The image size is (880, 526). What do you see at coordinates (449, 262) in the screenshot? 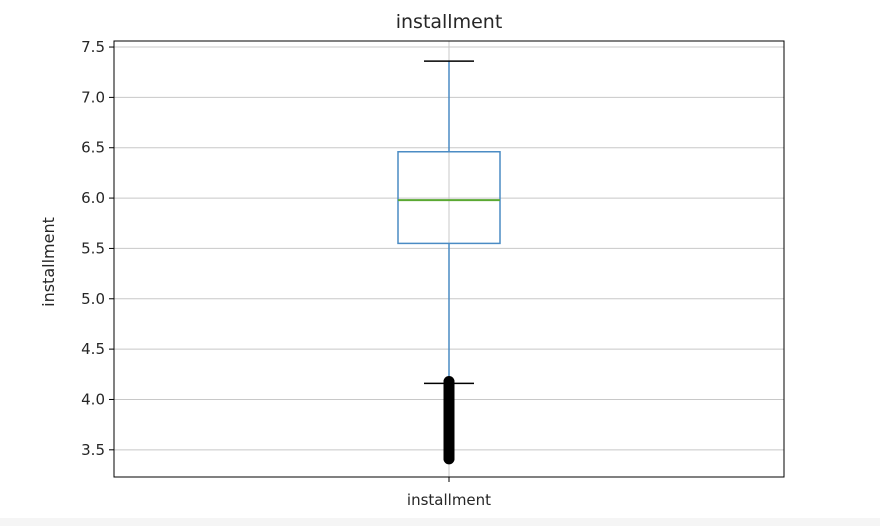
I see `box-plot-marks` at bounding box center [449, 262].